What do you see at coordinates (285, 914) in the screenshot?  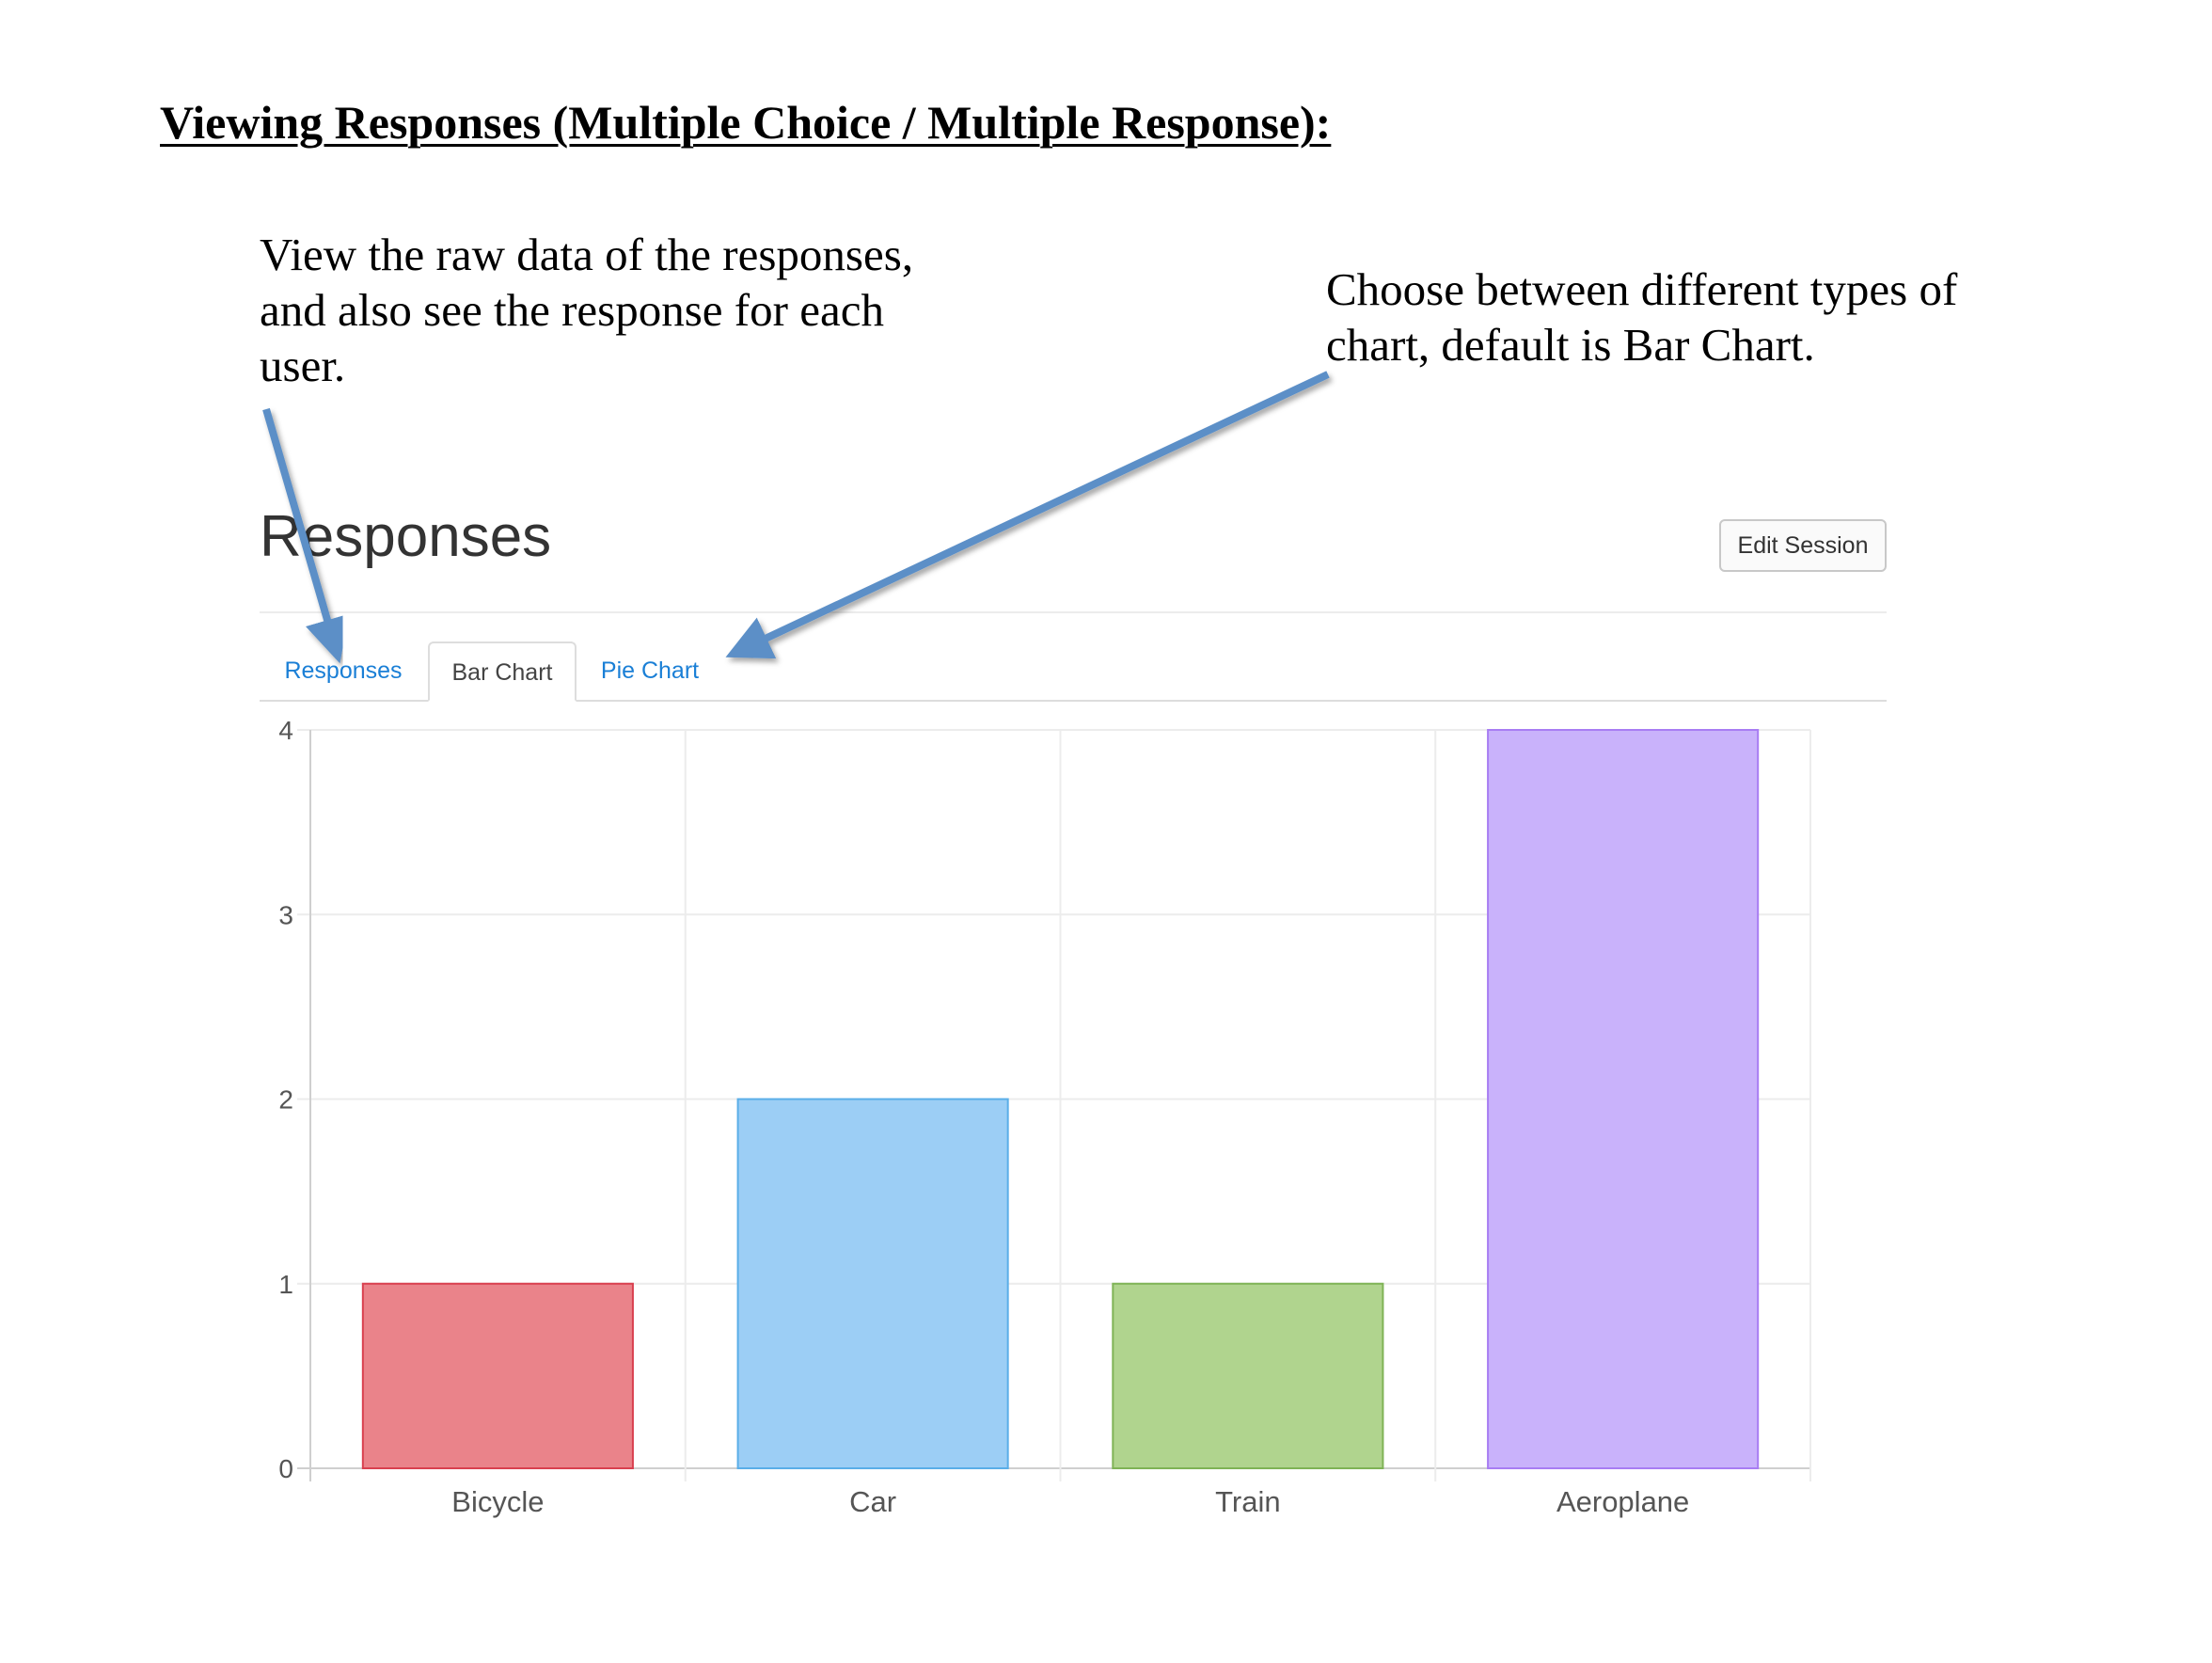 I see `y-tick-label: 3` at bounding box center [285, 914].